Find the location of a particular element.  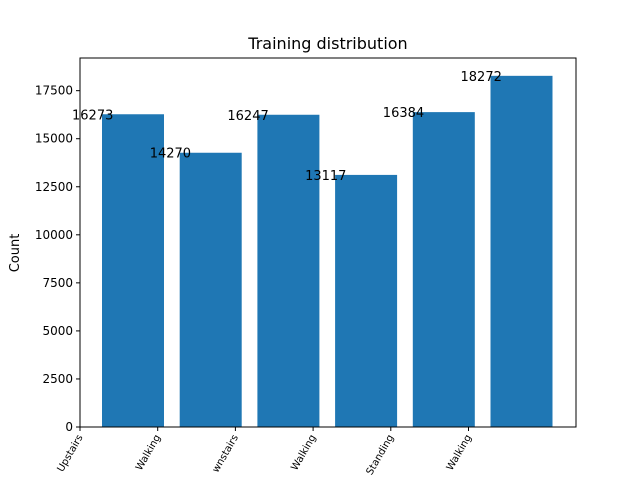

data-label: 14270 is located at coordinates (170, 154).